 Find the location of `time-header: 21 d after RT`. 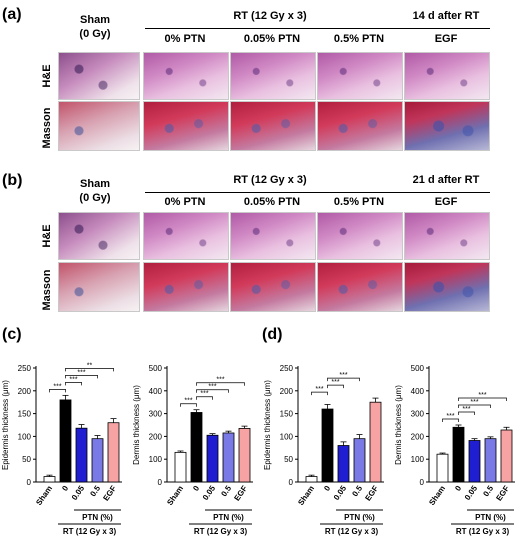

time-header: 21 d after RT is located at coordinates (446, 180).